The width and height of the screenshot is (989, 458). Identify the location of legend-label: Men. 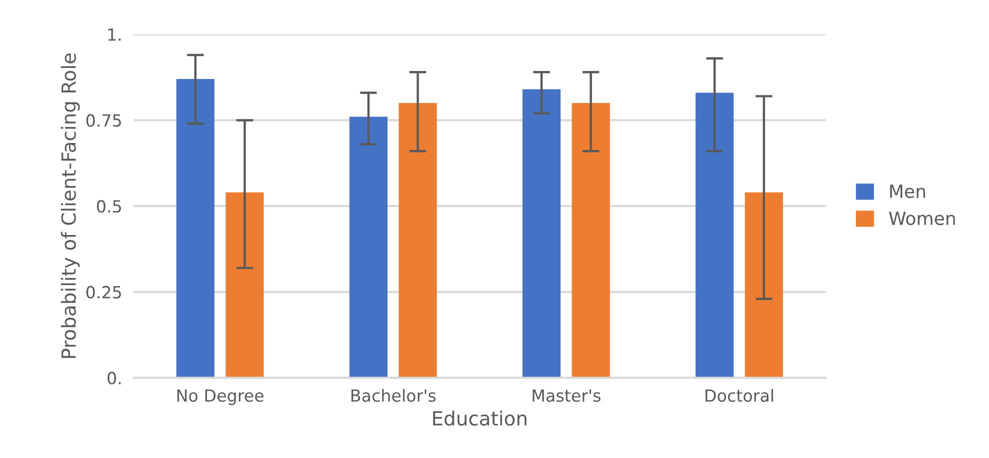
(908, 191).